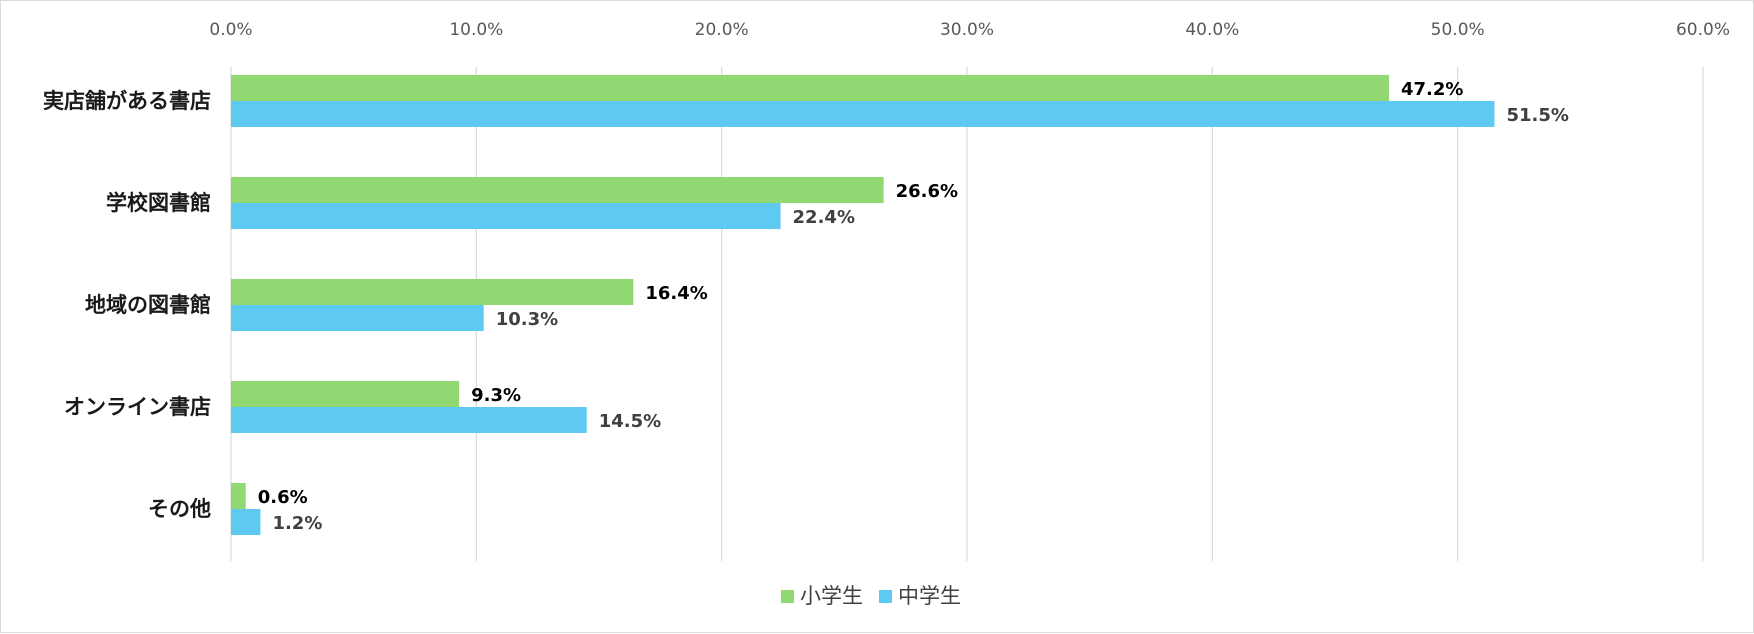 The image size is (1754, 634). I want to click on category-label: 実店舗がある書店, so click(127, 101).